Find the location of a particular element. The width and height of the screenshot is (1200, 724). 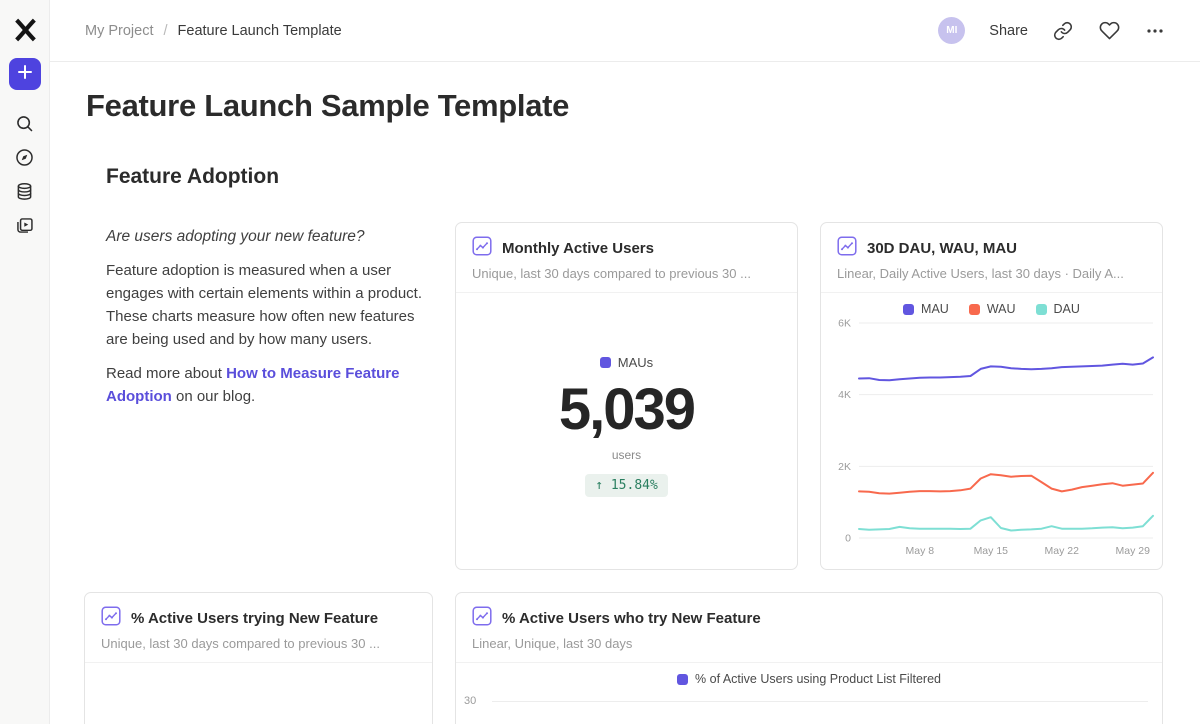

series-line-mau is located at coordinates (1006, 369).